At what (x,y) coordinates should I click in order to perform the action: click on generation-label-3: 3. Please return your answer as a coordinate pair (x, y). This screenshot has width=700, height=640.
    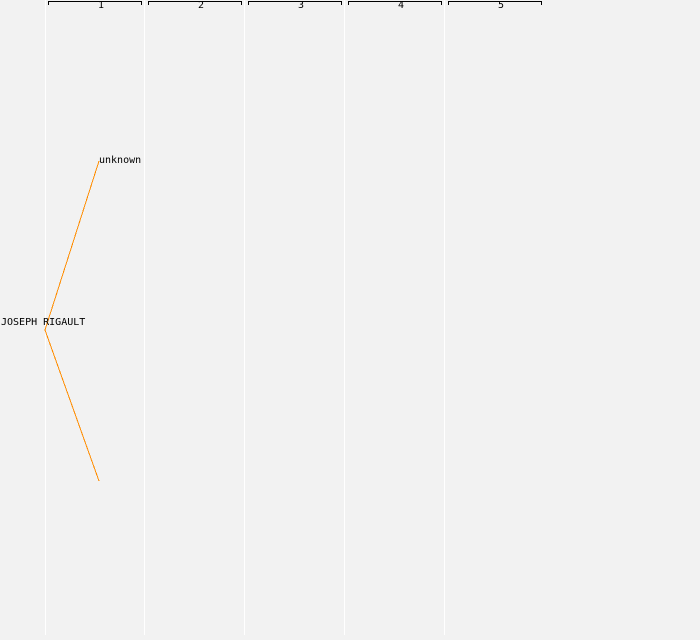
    Looking at the image, I should click on (301, 5).